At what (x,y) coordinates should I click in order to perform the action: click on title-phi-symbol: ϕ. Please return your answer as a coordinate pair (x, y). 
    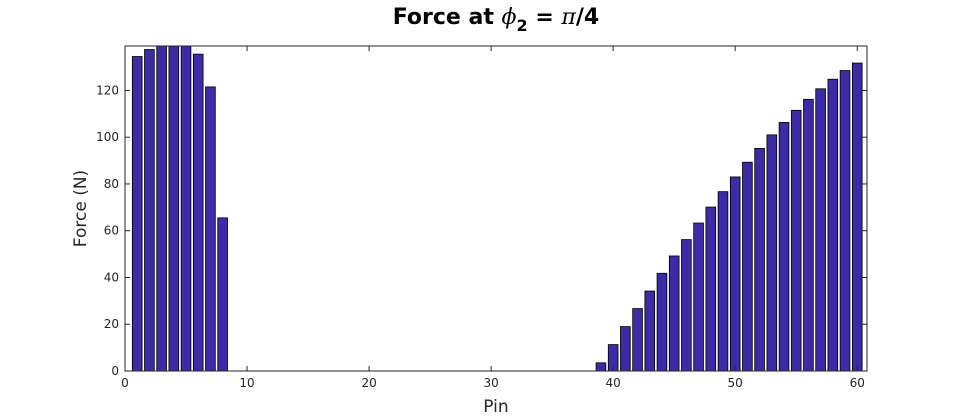
    Looking at the image, I should click on (509, 17).